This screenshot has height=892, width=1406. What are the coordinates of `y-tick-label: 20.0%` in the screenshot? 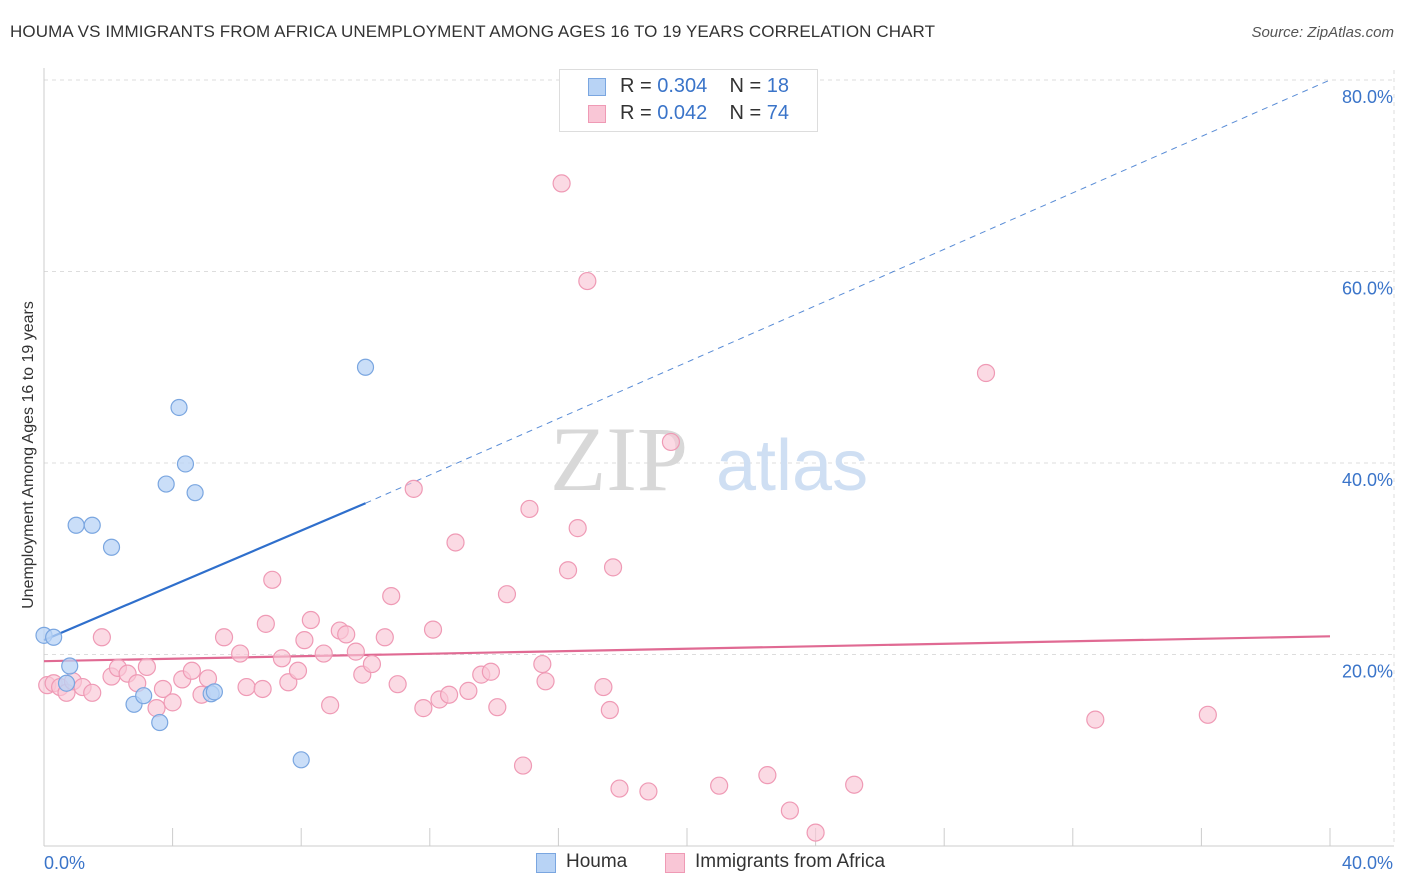 It's located at (1367, 672).